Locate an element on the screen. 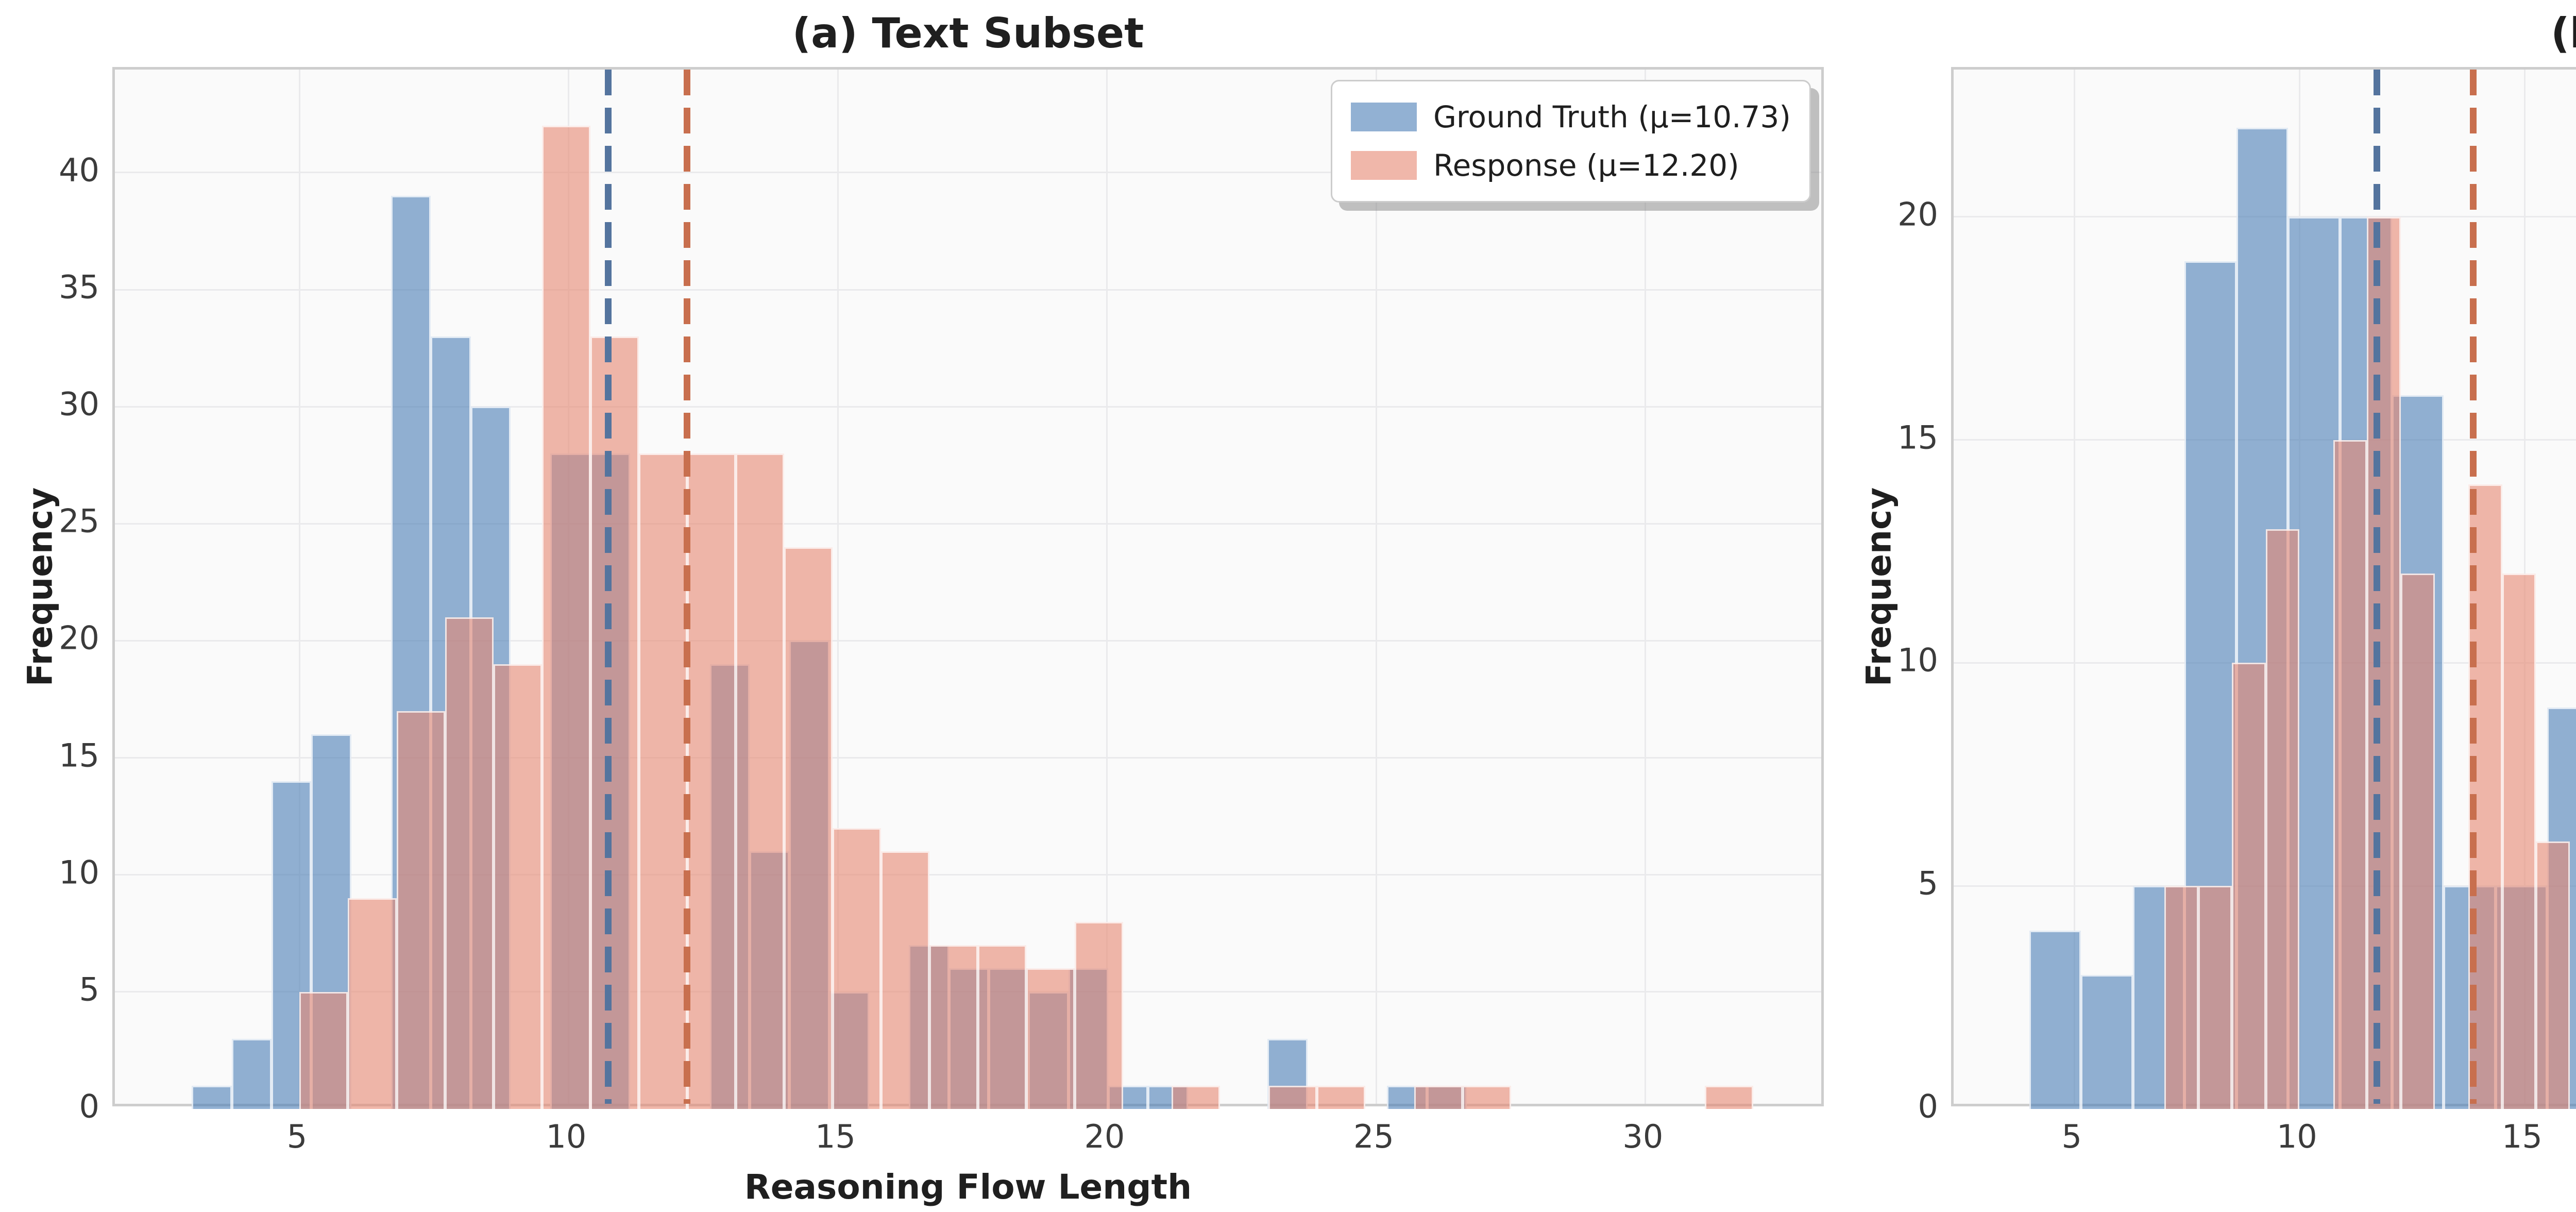  x-axis-label: Reasoning Flow Length is located at coordinates (968, 1187).